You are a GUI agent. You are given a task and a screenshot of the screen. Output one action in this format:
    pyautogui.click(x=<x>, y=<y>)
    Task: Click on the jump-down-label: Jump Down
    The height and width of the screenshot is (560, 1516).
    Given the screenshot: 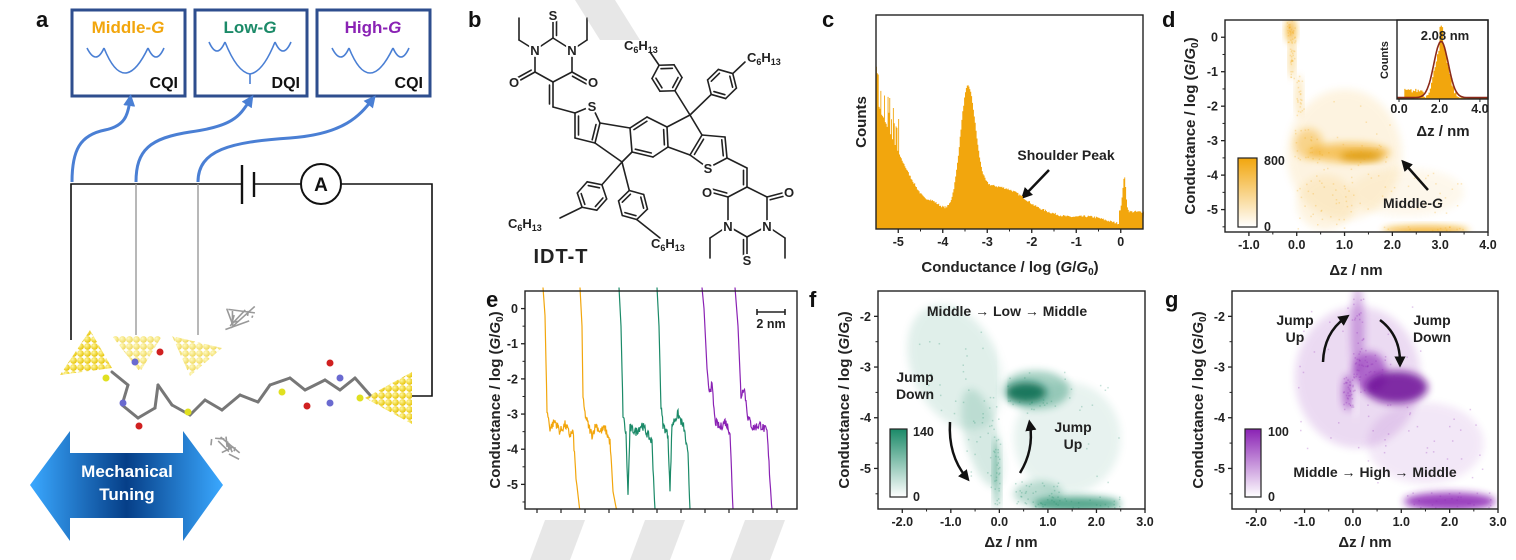 What is the action you would take?
    pyautogui.click(x=1432, y=328)
    